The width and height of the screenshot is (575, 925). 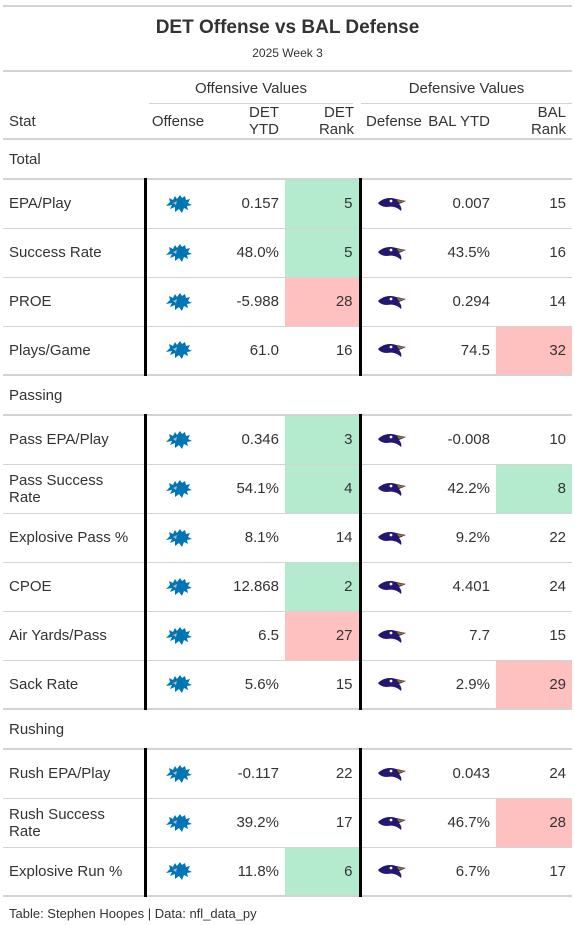 I want to click on det-rank-cell: 2, so click(x=323, y=587).